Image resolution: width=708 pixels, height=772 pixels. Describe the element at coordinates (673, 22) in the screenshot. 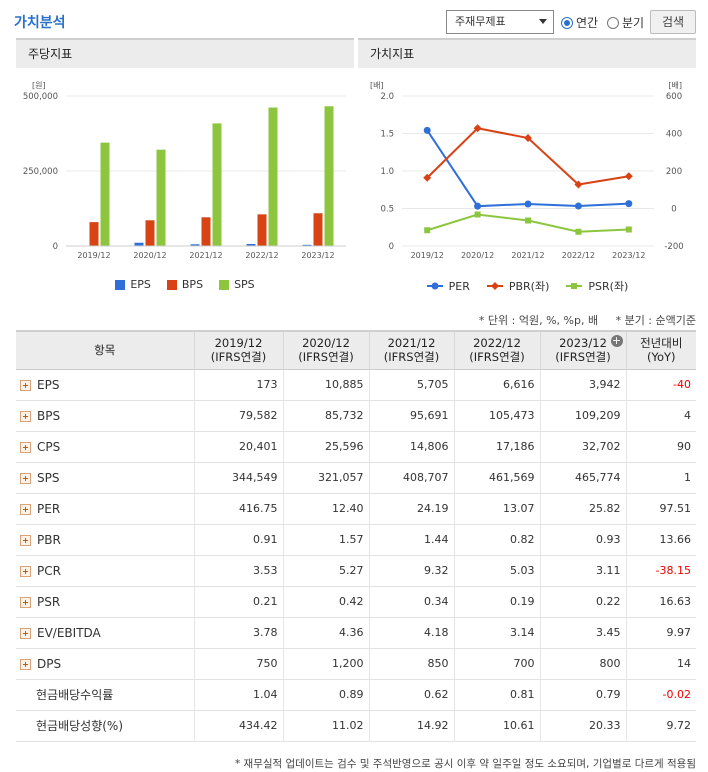

I see `search-button: 검색` at that location.